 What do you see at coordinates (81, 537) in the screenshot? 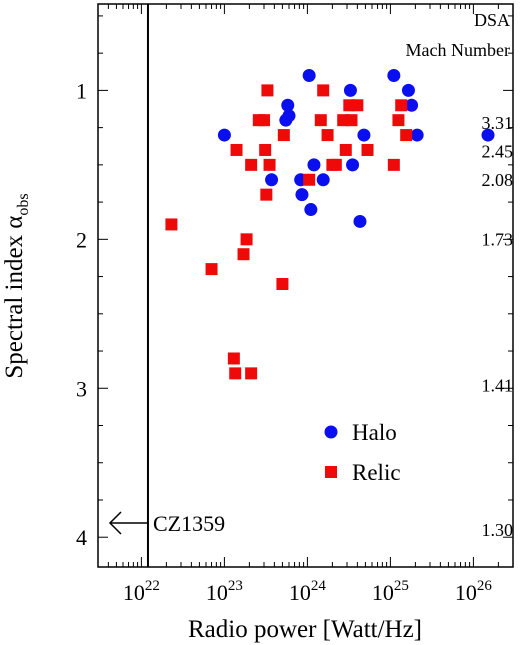
I see `y-tick-label: 4` at bounding box center [81, 537].